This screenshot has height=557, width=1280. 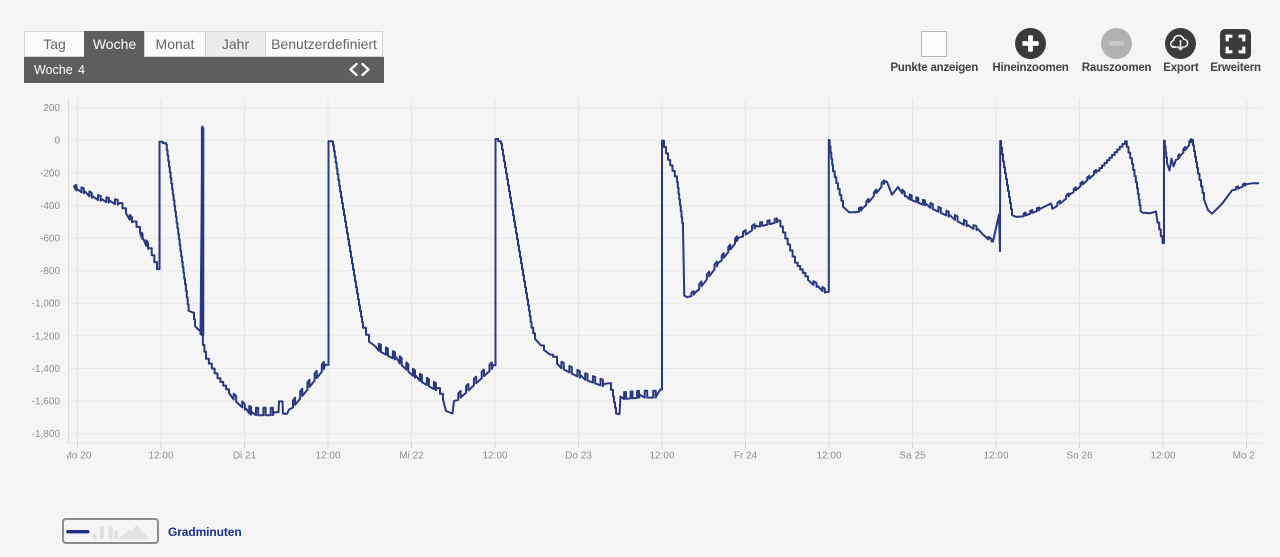 What do you see at coordinates (46, 434) in the screenshot?
I see `svg-text: -1,800` at bounding box center [46, 434].